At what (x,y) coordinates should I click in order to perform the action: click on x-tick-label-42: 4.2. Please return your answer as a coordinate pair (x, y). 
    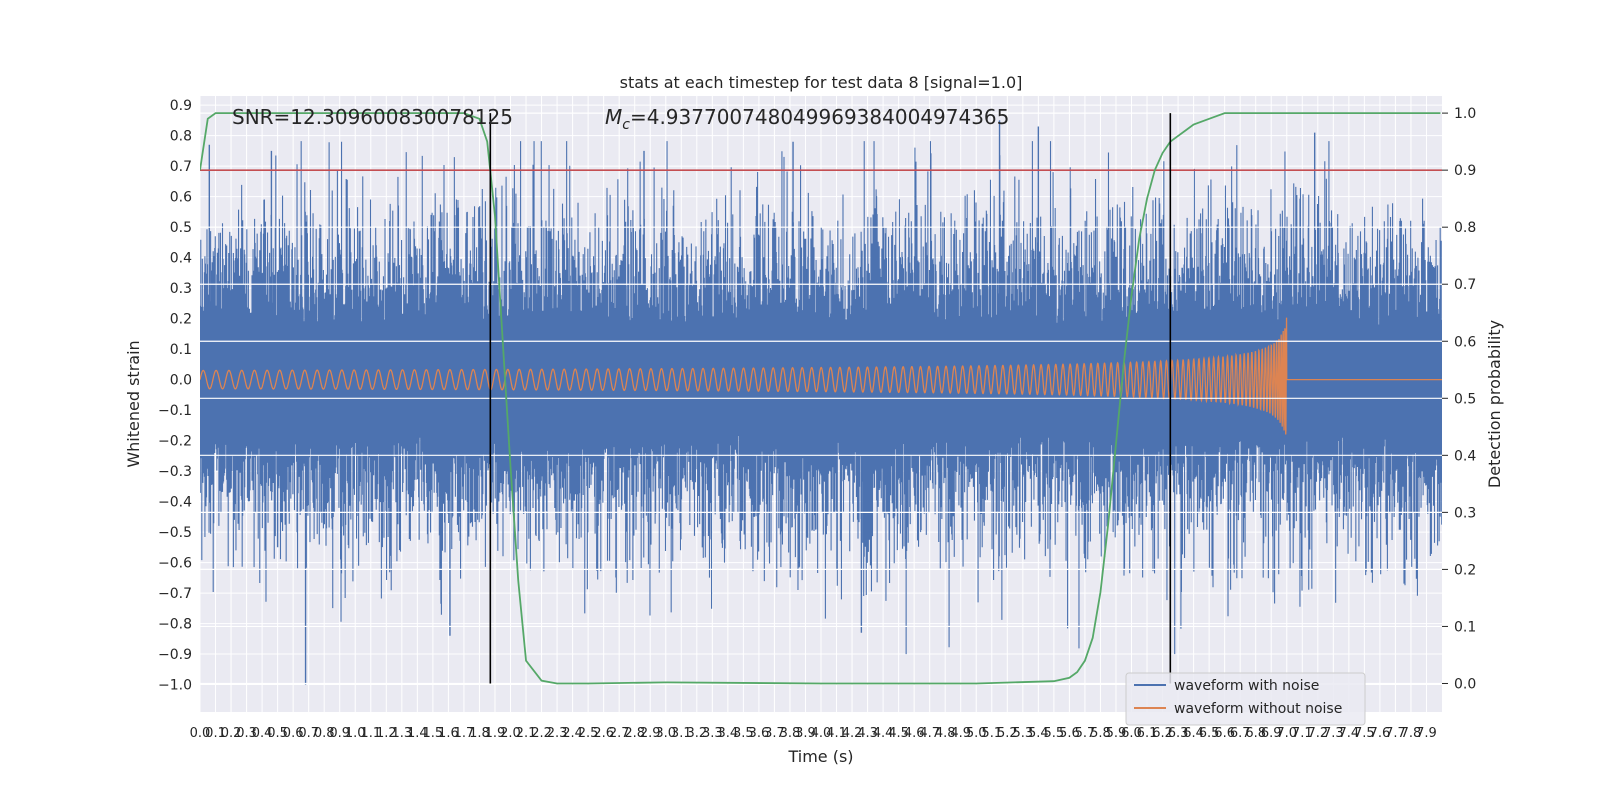
    Looking at the image, I should click on (852, 733).